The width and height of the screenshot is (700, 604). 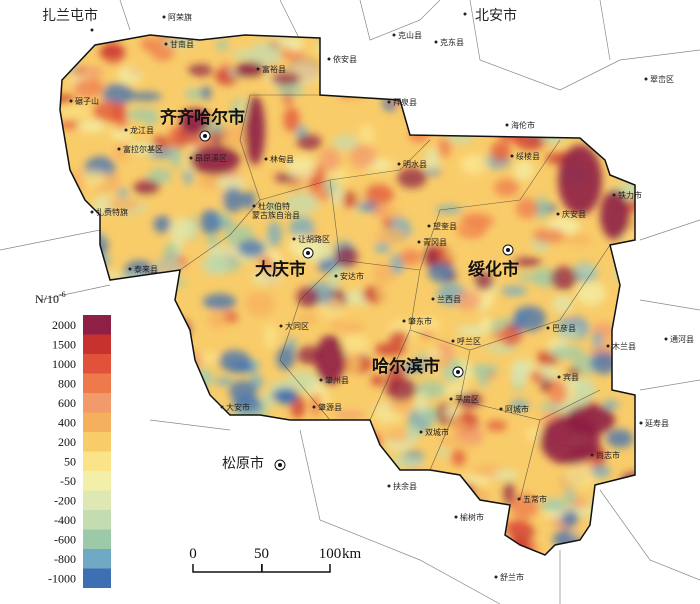 What do you see at coordinates (574, 214) in the screenshot?
I see `county-label: 庆安县` at bounding box center [574, 214].